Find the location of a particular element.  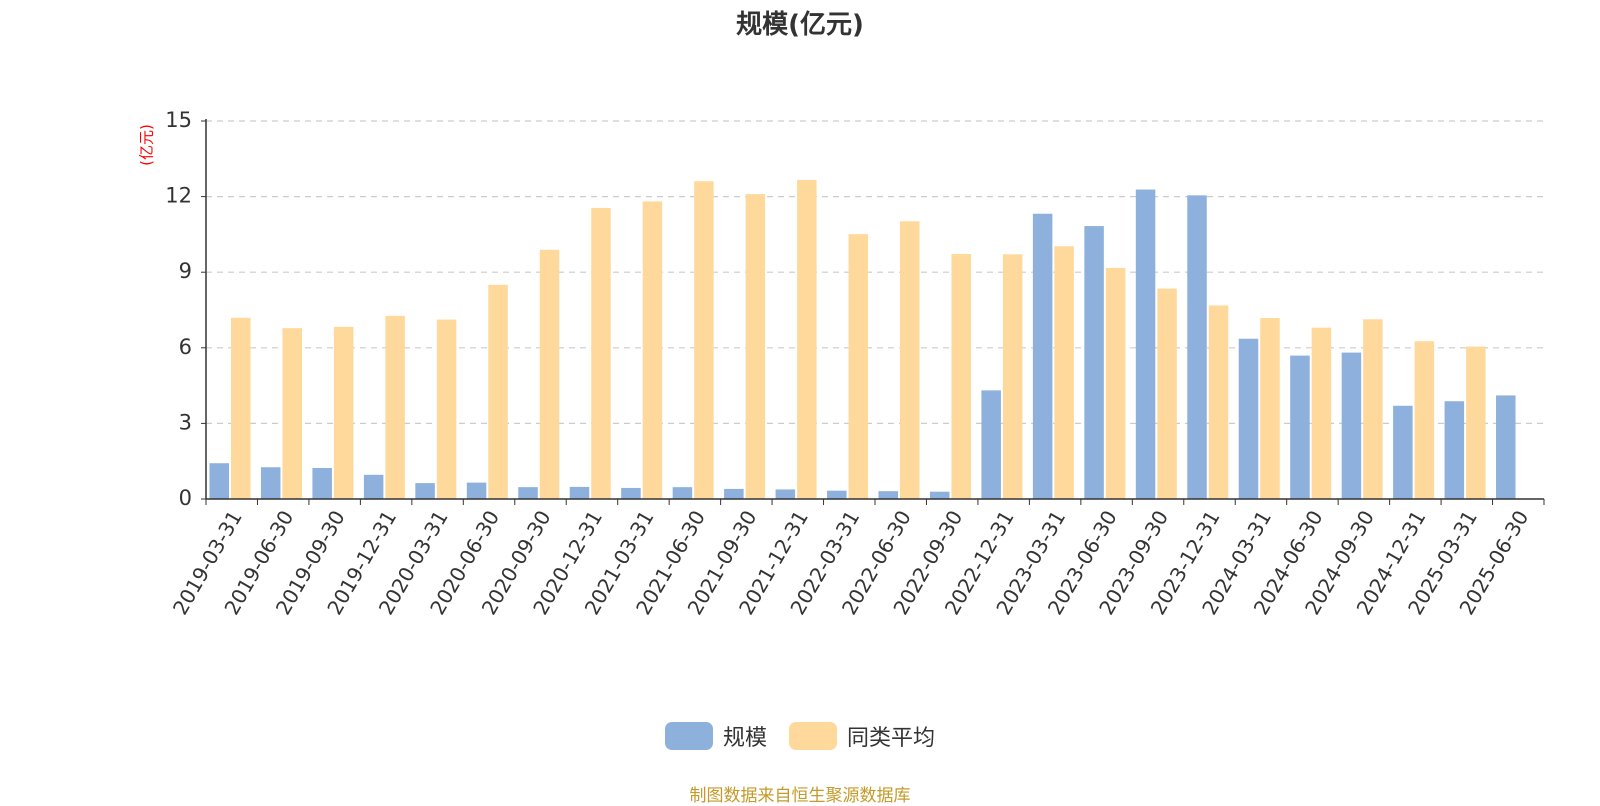

legend-swatch-peer-average is located at coordinates (813, 736).